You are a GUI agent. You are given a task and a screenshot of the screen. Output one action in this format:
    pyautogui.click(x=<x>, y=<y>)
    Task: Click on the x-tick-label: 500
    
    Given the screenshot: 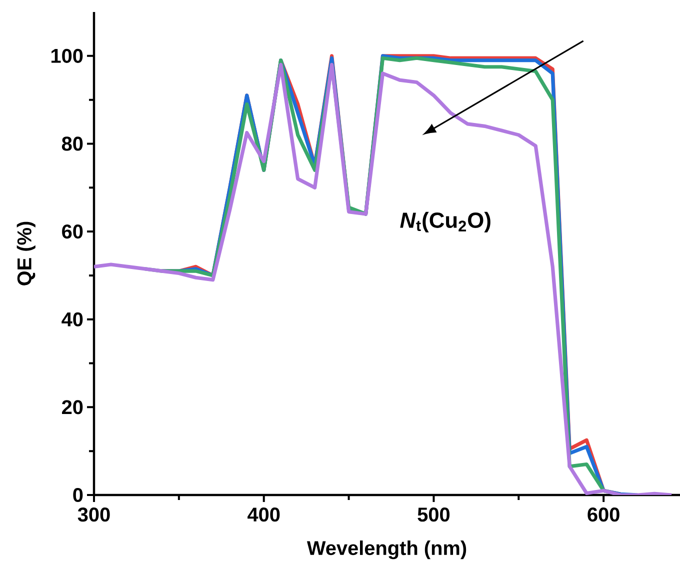 What is the action you would take?
    pyautogui.click(x=434, y=515)
    